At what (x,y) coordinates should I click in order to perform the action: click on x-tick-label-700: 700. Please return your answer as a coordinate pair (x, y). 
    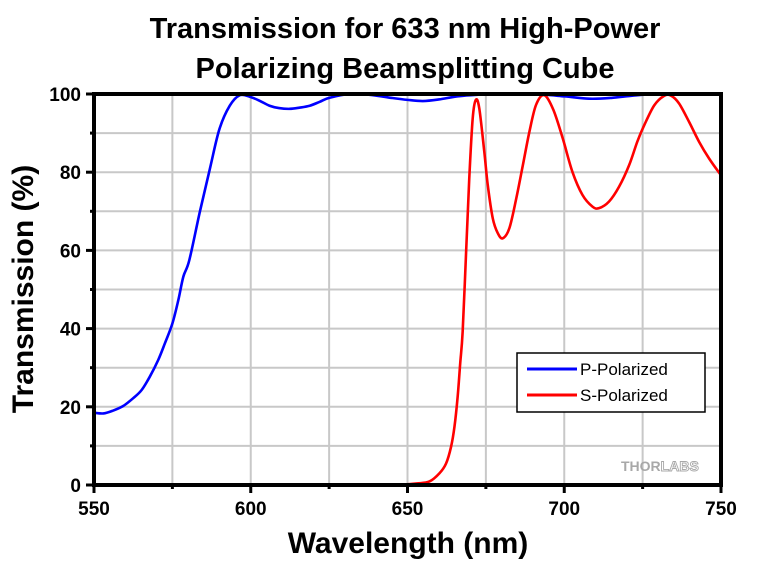
    Looking at the image, I should click on (564, 509).